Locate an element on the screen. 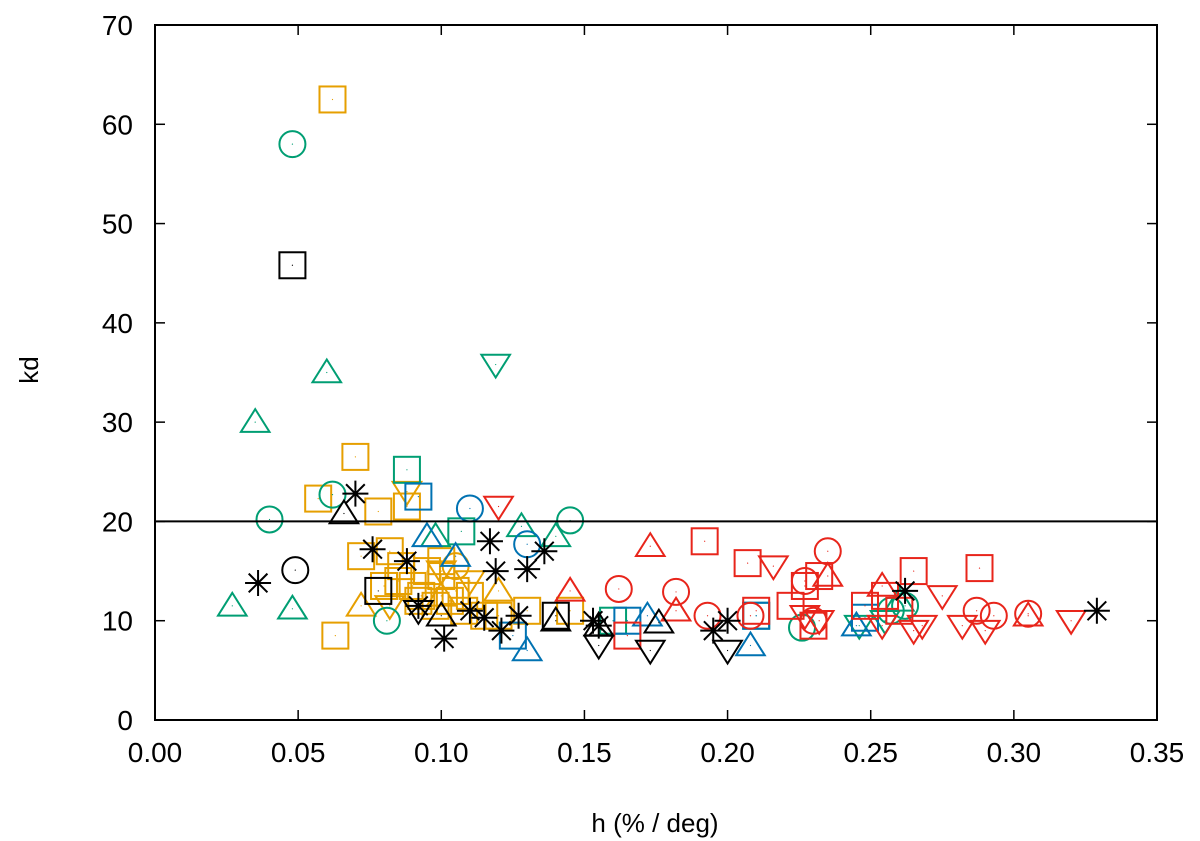 The height and width of the screenshot is (841, 1200). x-axis-title: h (% / deg) is located at coordinates (654, 823).